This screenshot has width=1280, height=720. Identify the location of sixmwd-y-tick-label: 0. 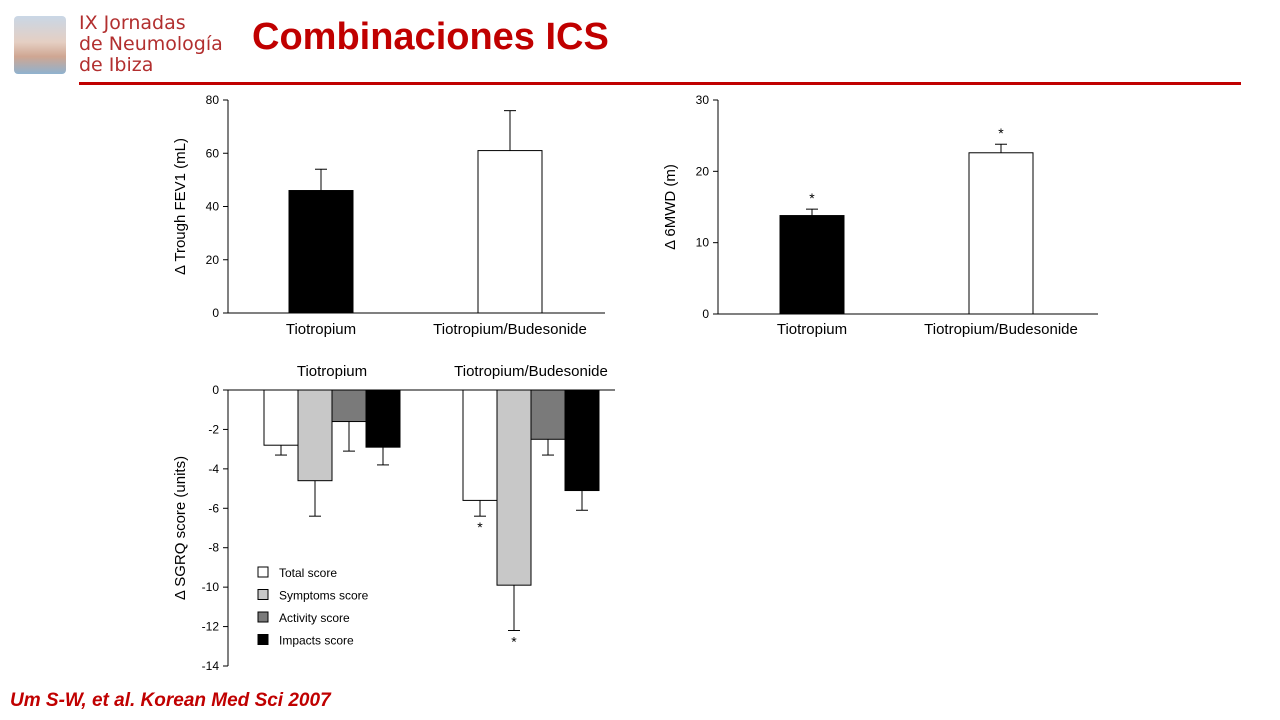
(705, 314).